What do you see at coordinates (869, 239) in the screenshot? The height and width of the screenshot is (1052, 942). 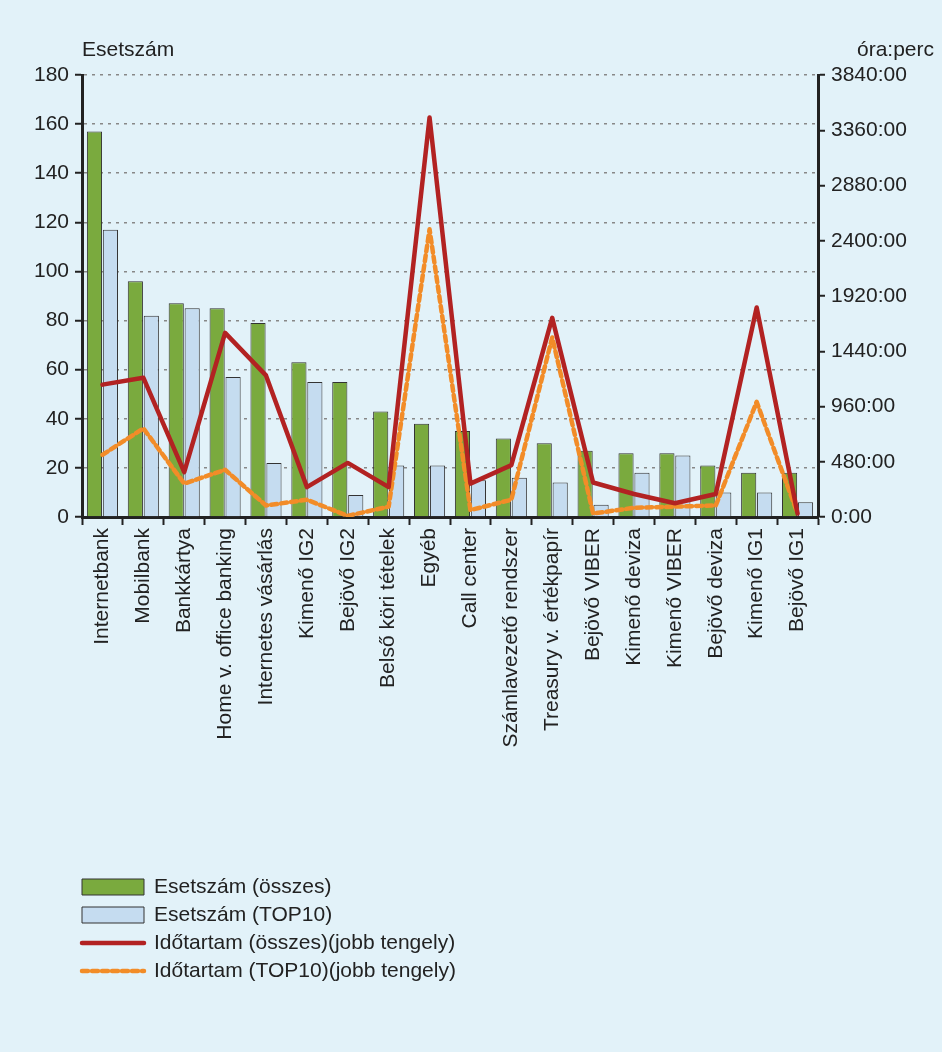 I see `y2-tick-label: 2400:00` at bounding box center [869, 239].